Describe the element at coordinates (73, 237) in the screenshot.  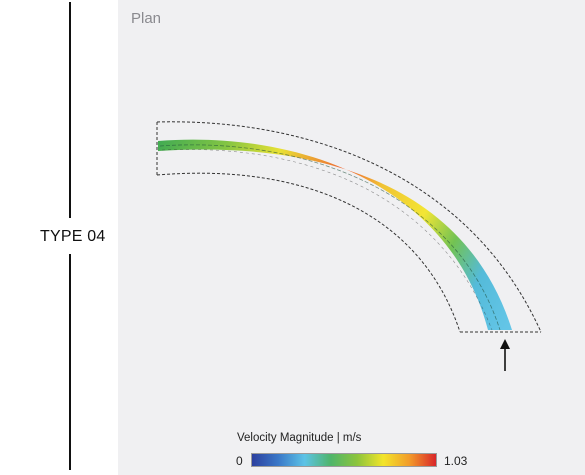
I see `type-label: TYPE 04` at that location.